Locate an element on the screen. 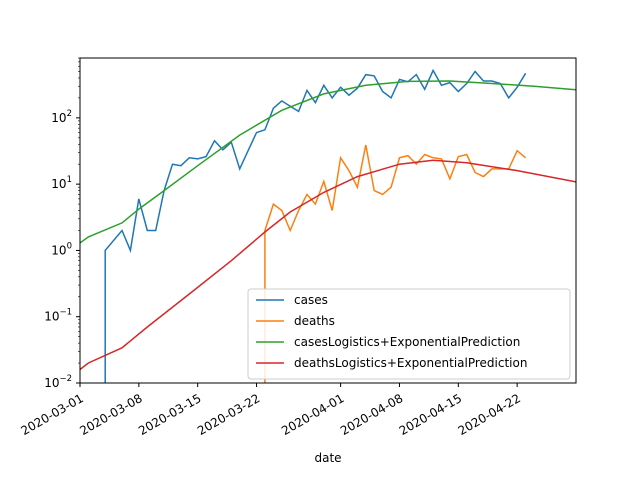 The image size is (640, 480). x-tick-label-0: 2020-03-01 is located at coordinates (51, 414).